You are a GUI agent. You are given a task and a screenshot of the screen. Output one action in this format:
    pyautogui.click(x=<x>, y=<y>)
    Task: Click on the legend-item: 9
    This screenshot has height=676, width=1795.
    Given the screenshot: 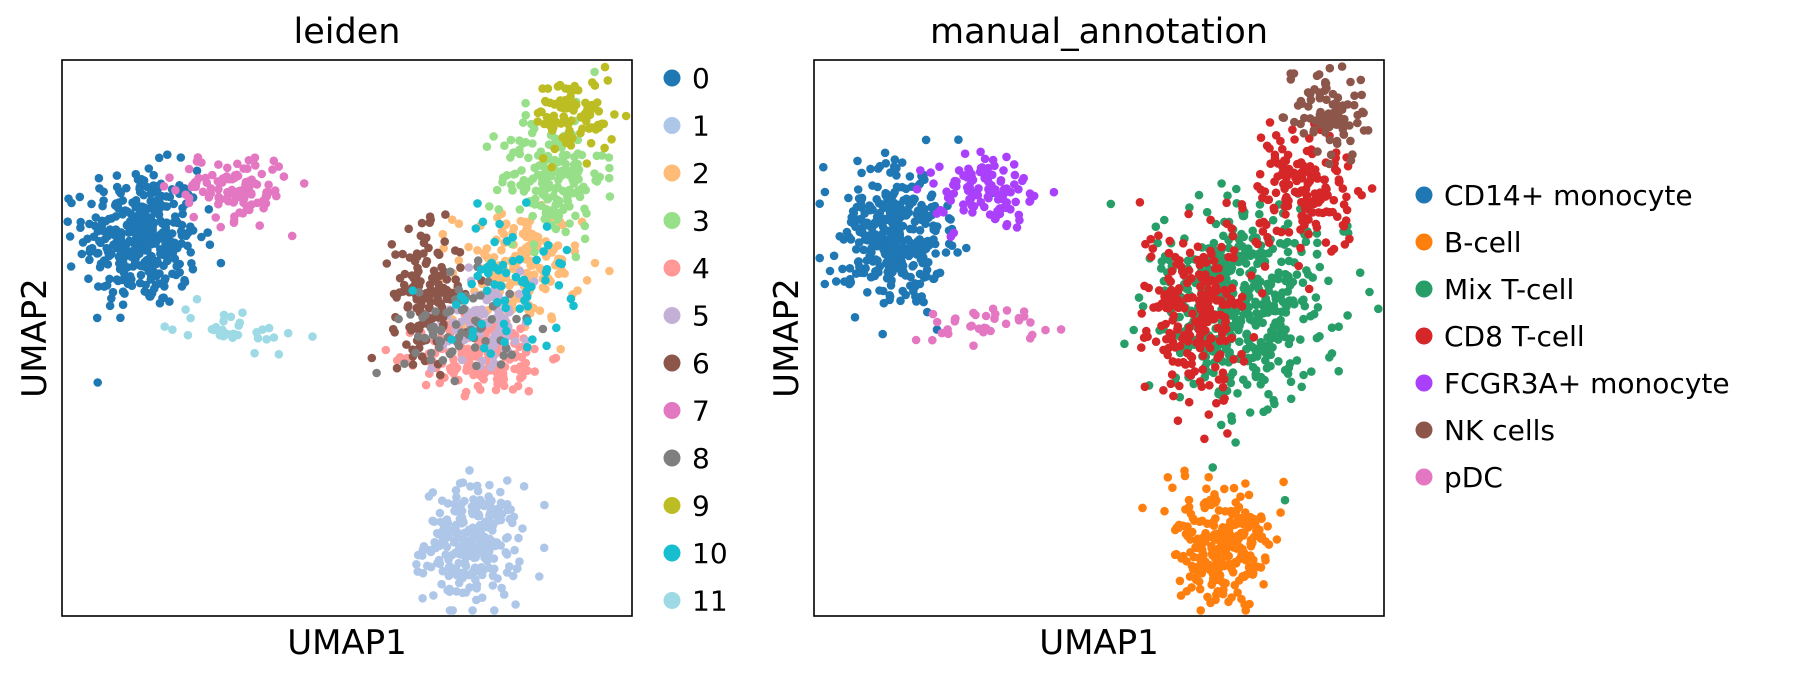 What is the action you would take?
    pyautogui.click(x=686, y=506)
    